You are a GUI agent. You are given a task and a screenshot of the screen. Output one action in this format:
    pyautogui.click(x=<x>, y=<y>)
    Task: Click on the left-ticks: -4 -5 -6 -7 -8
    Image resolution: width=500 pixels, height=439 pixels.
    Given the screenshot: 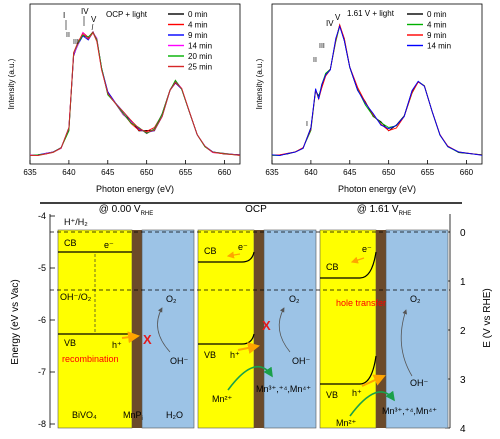 What is the action you would take?
    pyautogui.click(x=46, y=320)
    